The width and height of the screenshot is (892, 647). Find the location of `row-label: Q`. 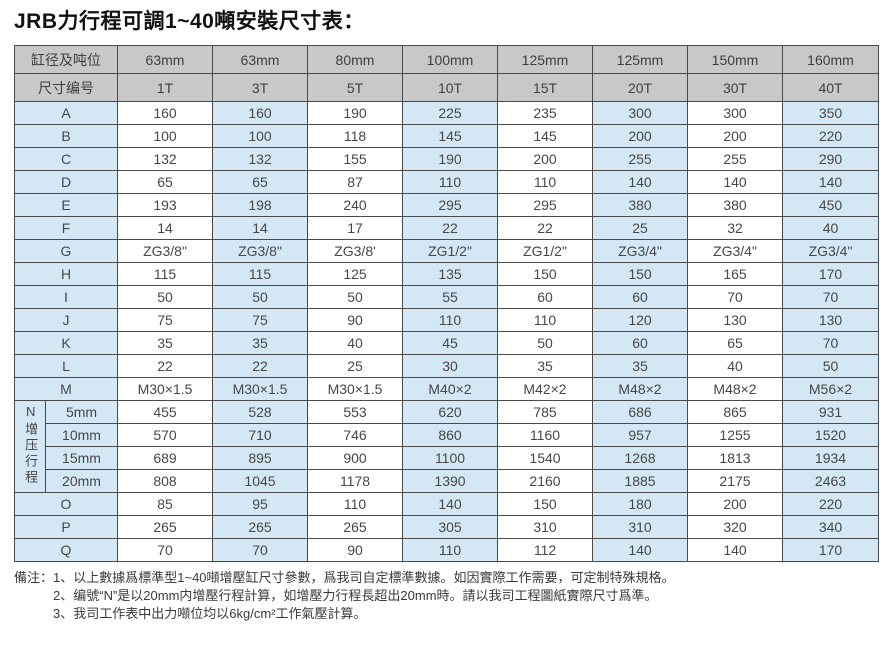

row-label: Q is located at coordinates (66, 550).